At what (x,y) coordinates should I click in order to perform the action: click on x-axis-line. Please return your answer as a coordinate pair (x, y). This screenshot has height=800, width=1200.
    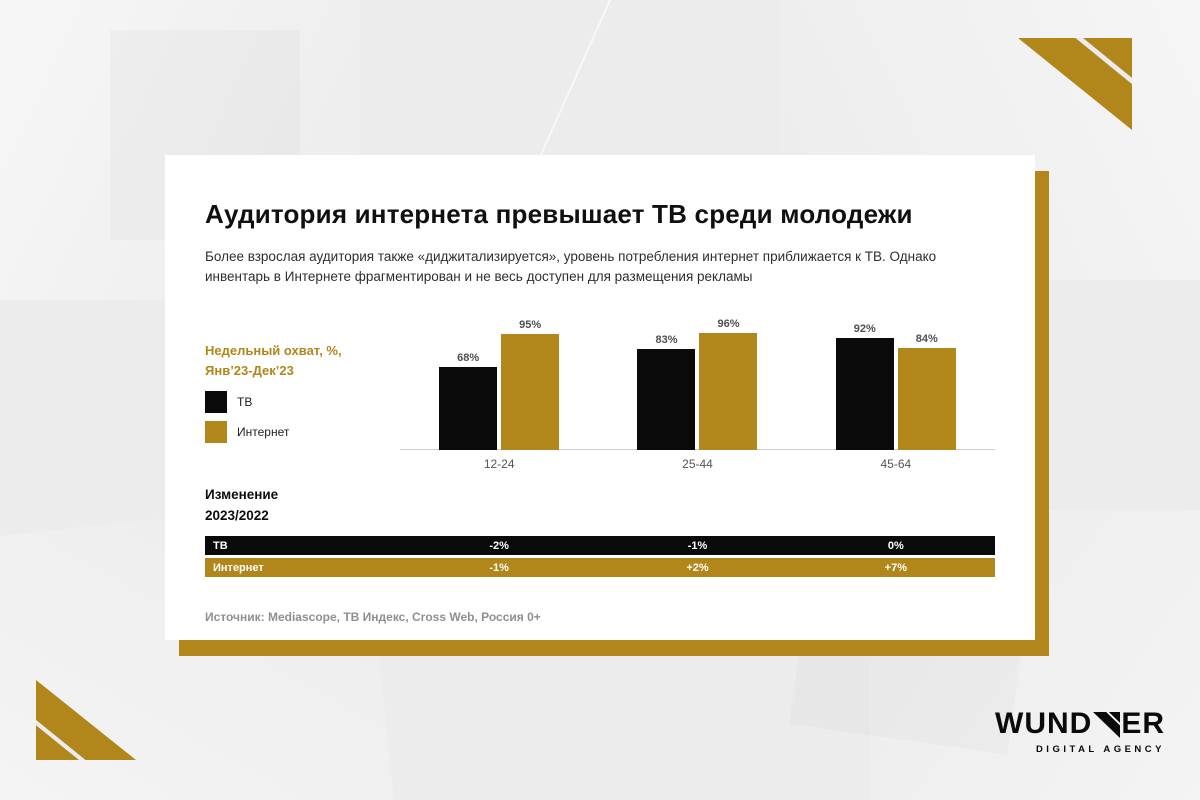
    Looking at the image, I should click on (697, 449).